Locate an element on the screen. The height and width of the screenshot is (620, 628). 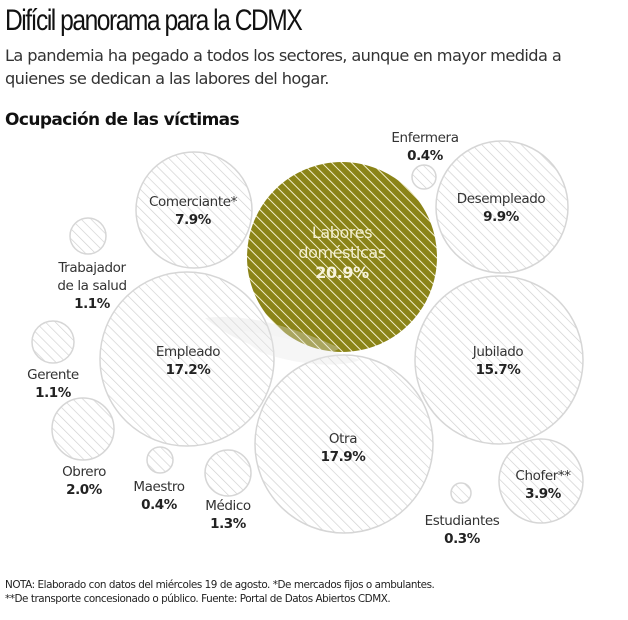
label-desempleado: Desempleado 9.9% is located at coordinates (501, 208).